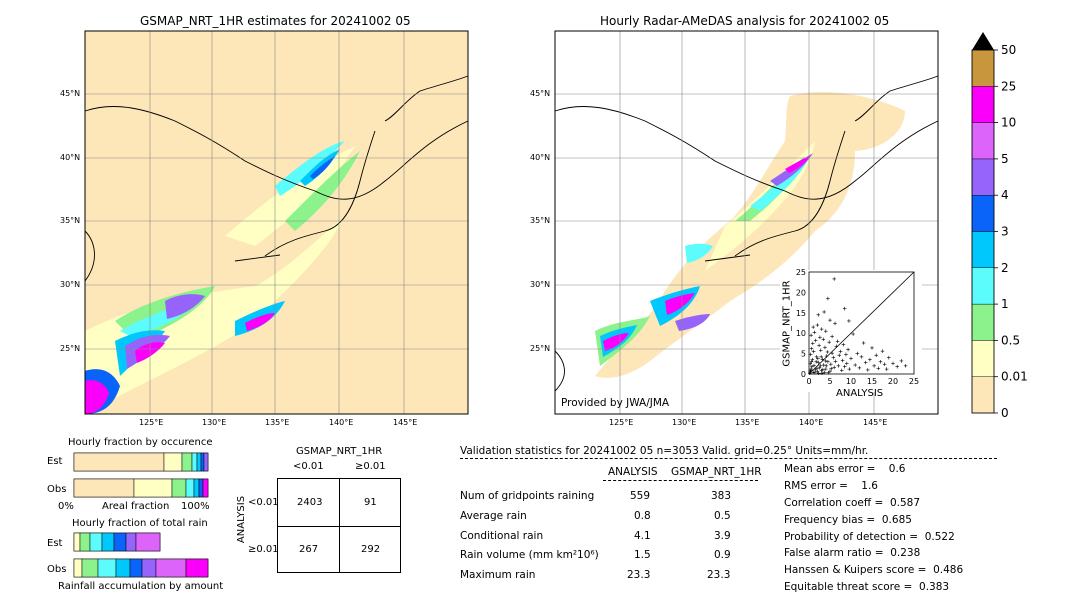 This screenshot has height=612, width=1080. What do you see at coordinates (540, 157) in the screenshot?
I see `right-lat-40: 40°N` at bounding box center [540, 157].